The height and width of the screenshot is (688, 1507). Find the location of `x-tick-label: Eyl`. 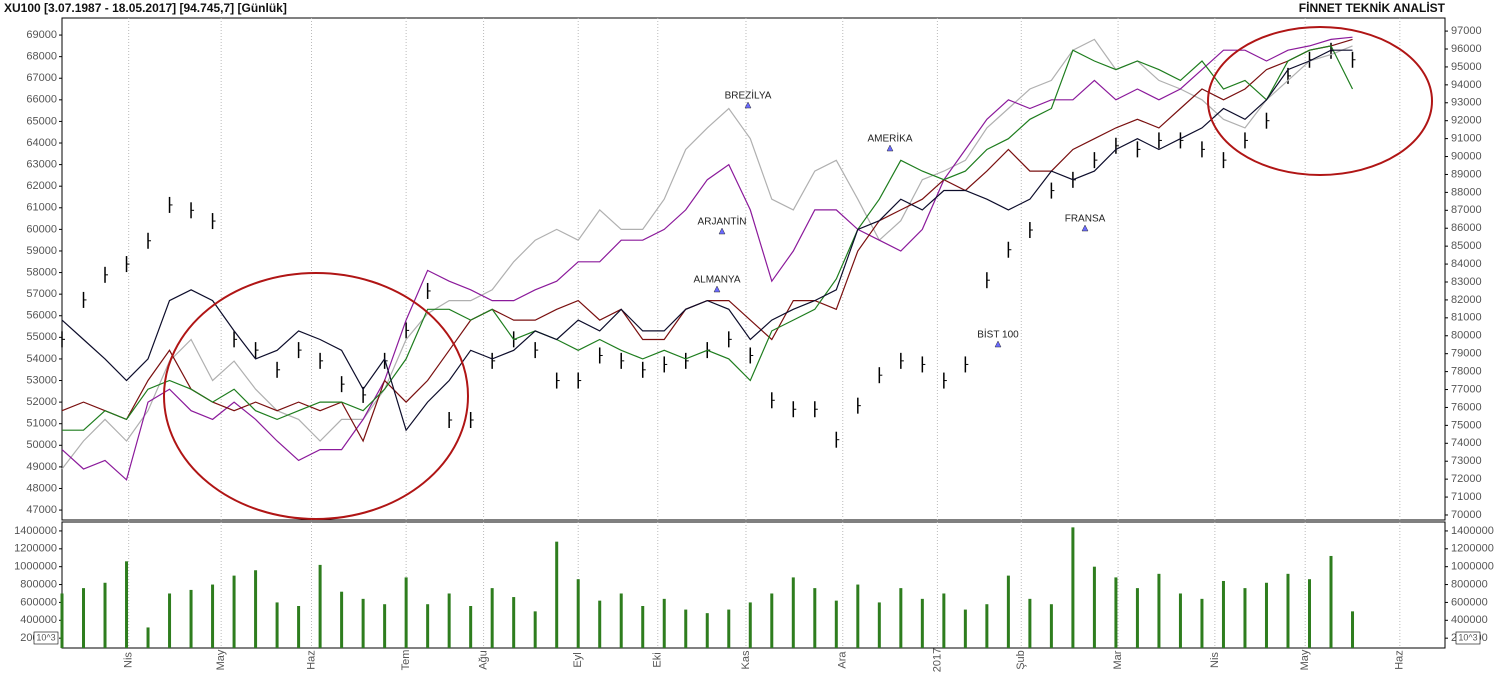

x-tick-label: Eyl is located at coordinates (578, 659).